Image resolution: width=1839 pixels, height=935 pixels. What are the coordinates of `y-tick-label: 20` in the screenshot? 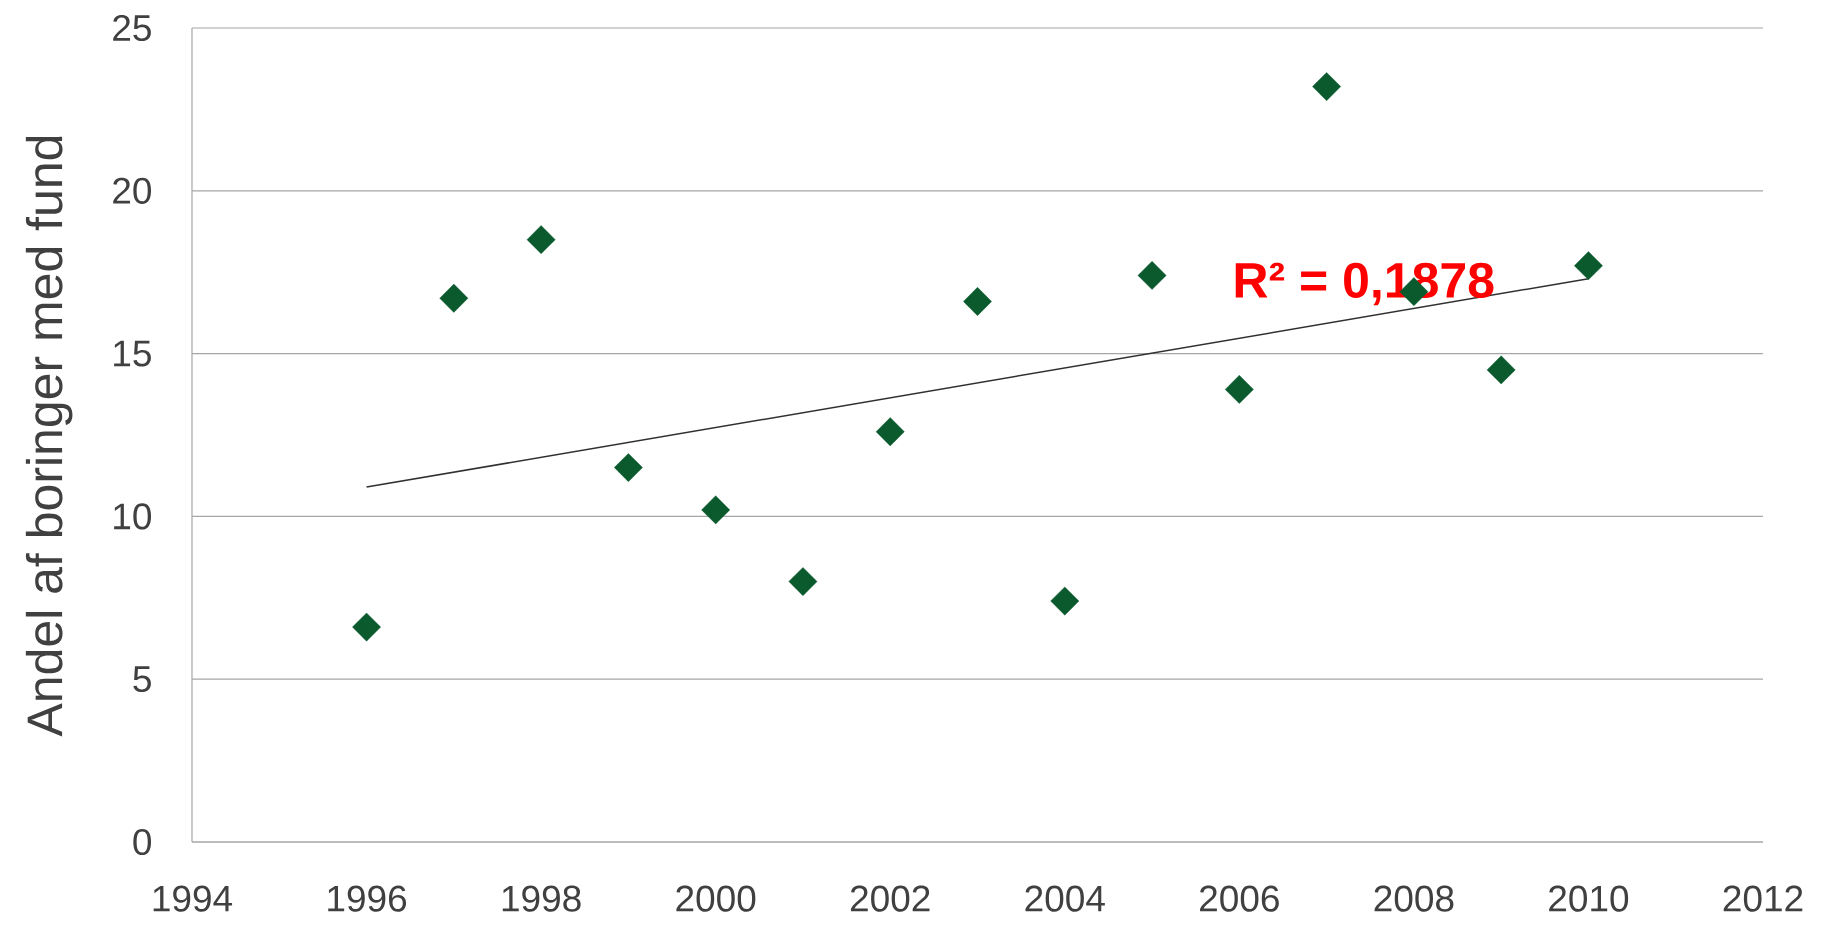 It's located at (132, 190).